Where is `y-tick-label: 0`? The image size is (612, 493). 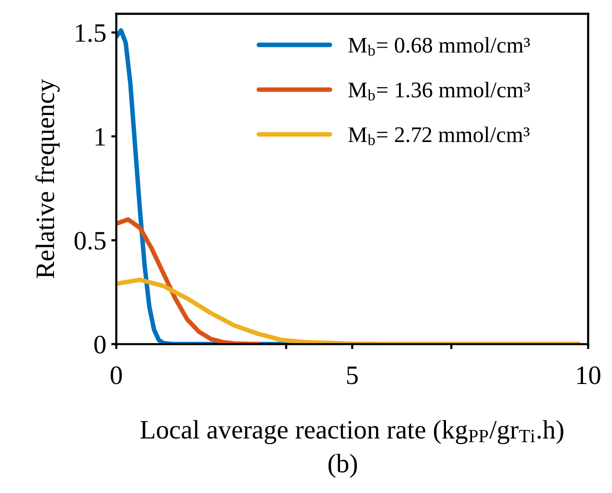 y-tick-label: 0 is located at coordinates (100, 345).